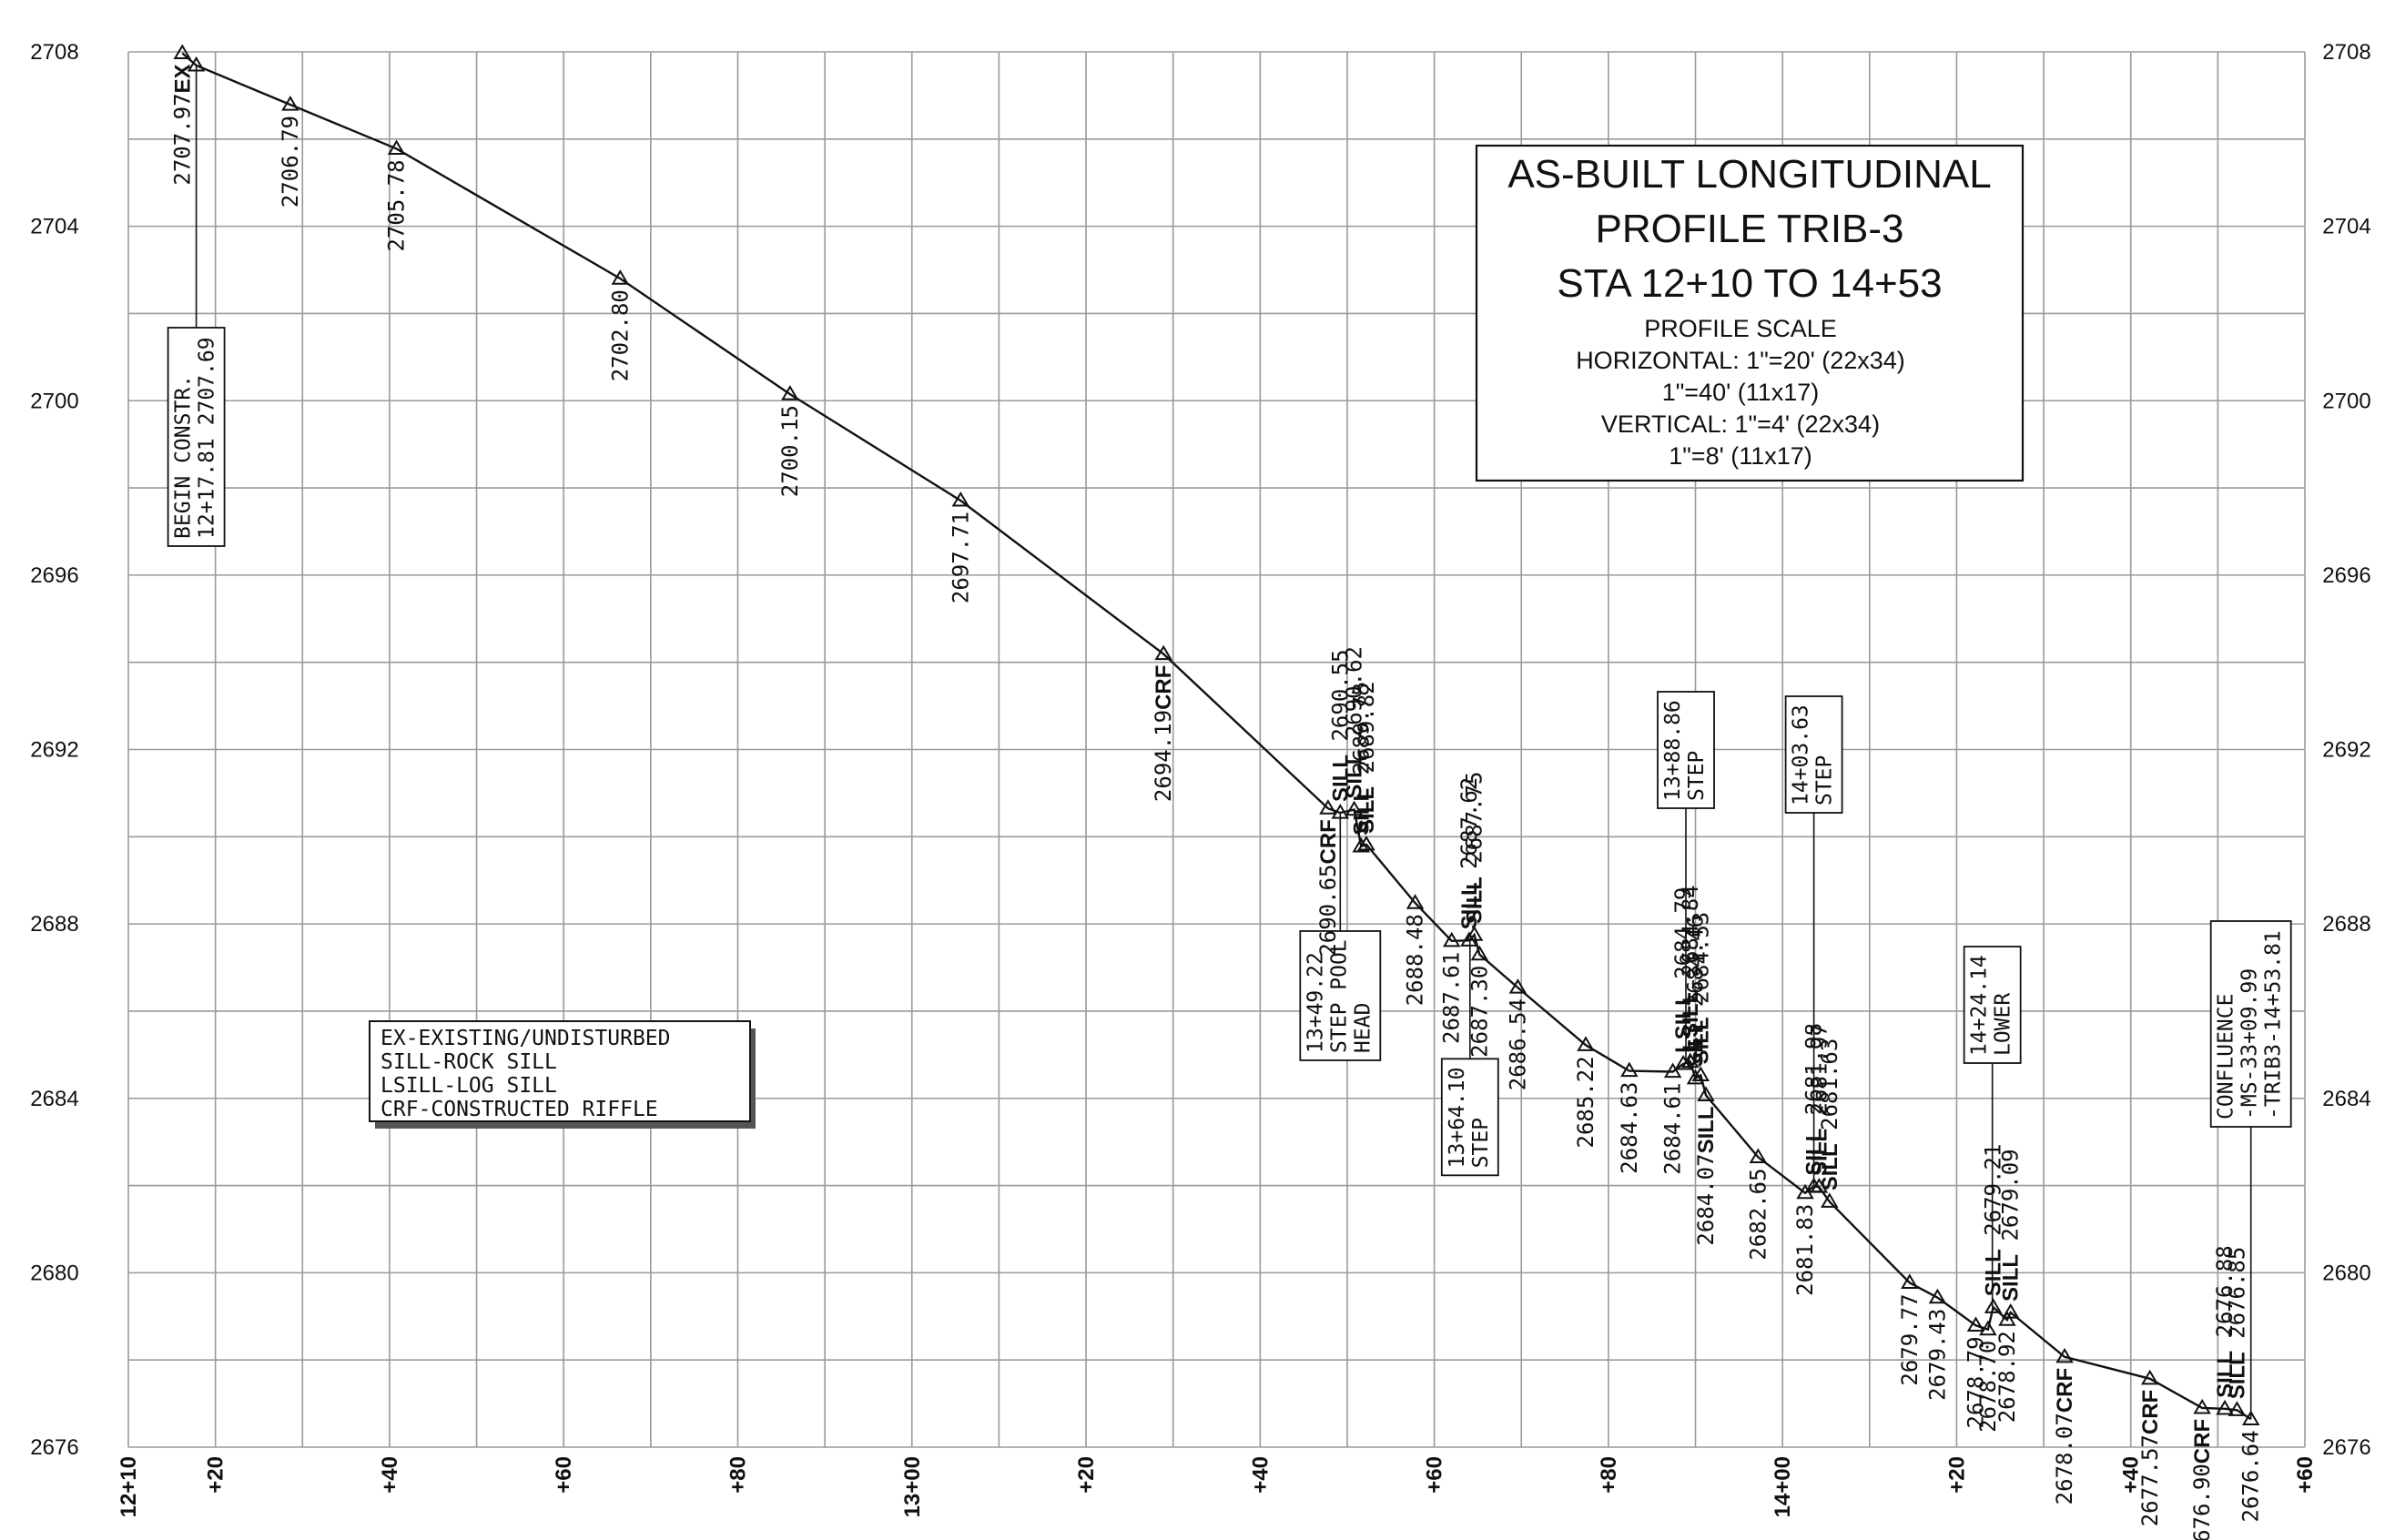 Image resolution: width=2385 pixels, height=1540 pixels. What do you see at coordinates (1805, 1250) in the screenshot?
I see `point-label: 2681.83` at bounding box center [1805, 1250].